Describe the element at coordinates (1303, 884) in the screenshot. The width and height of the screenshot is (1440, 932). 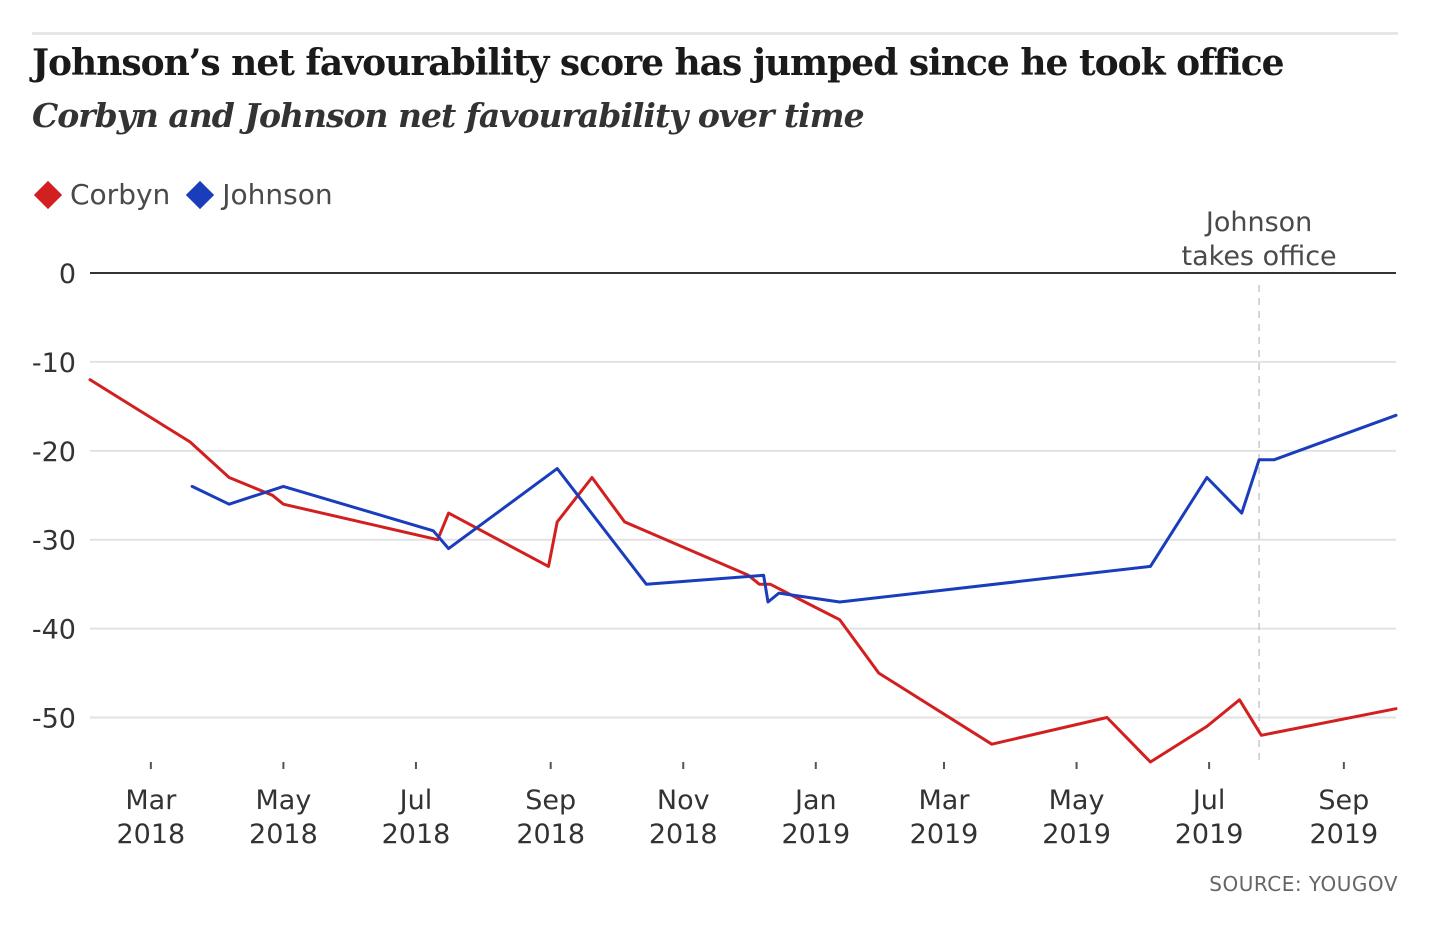
I see `source-note: SOURCE: YOUGOV` at that location.